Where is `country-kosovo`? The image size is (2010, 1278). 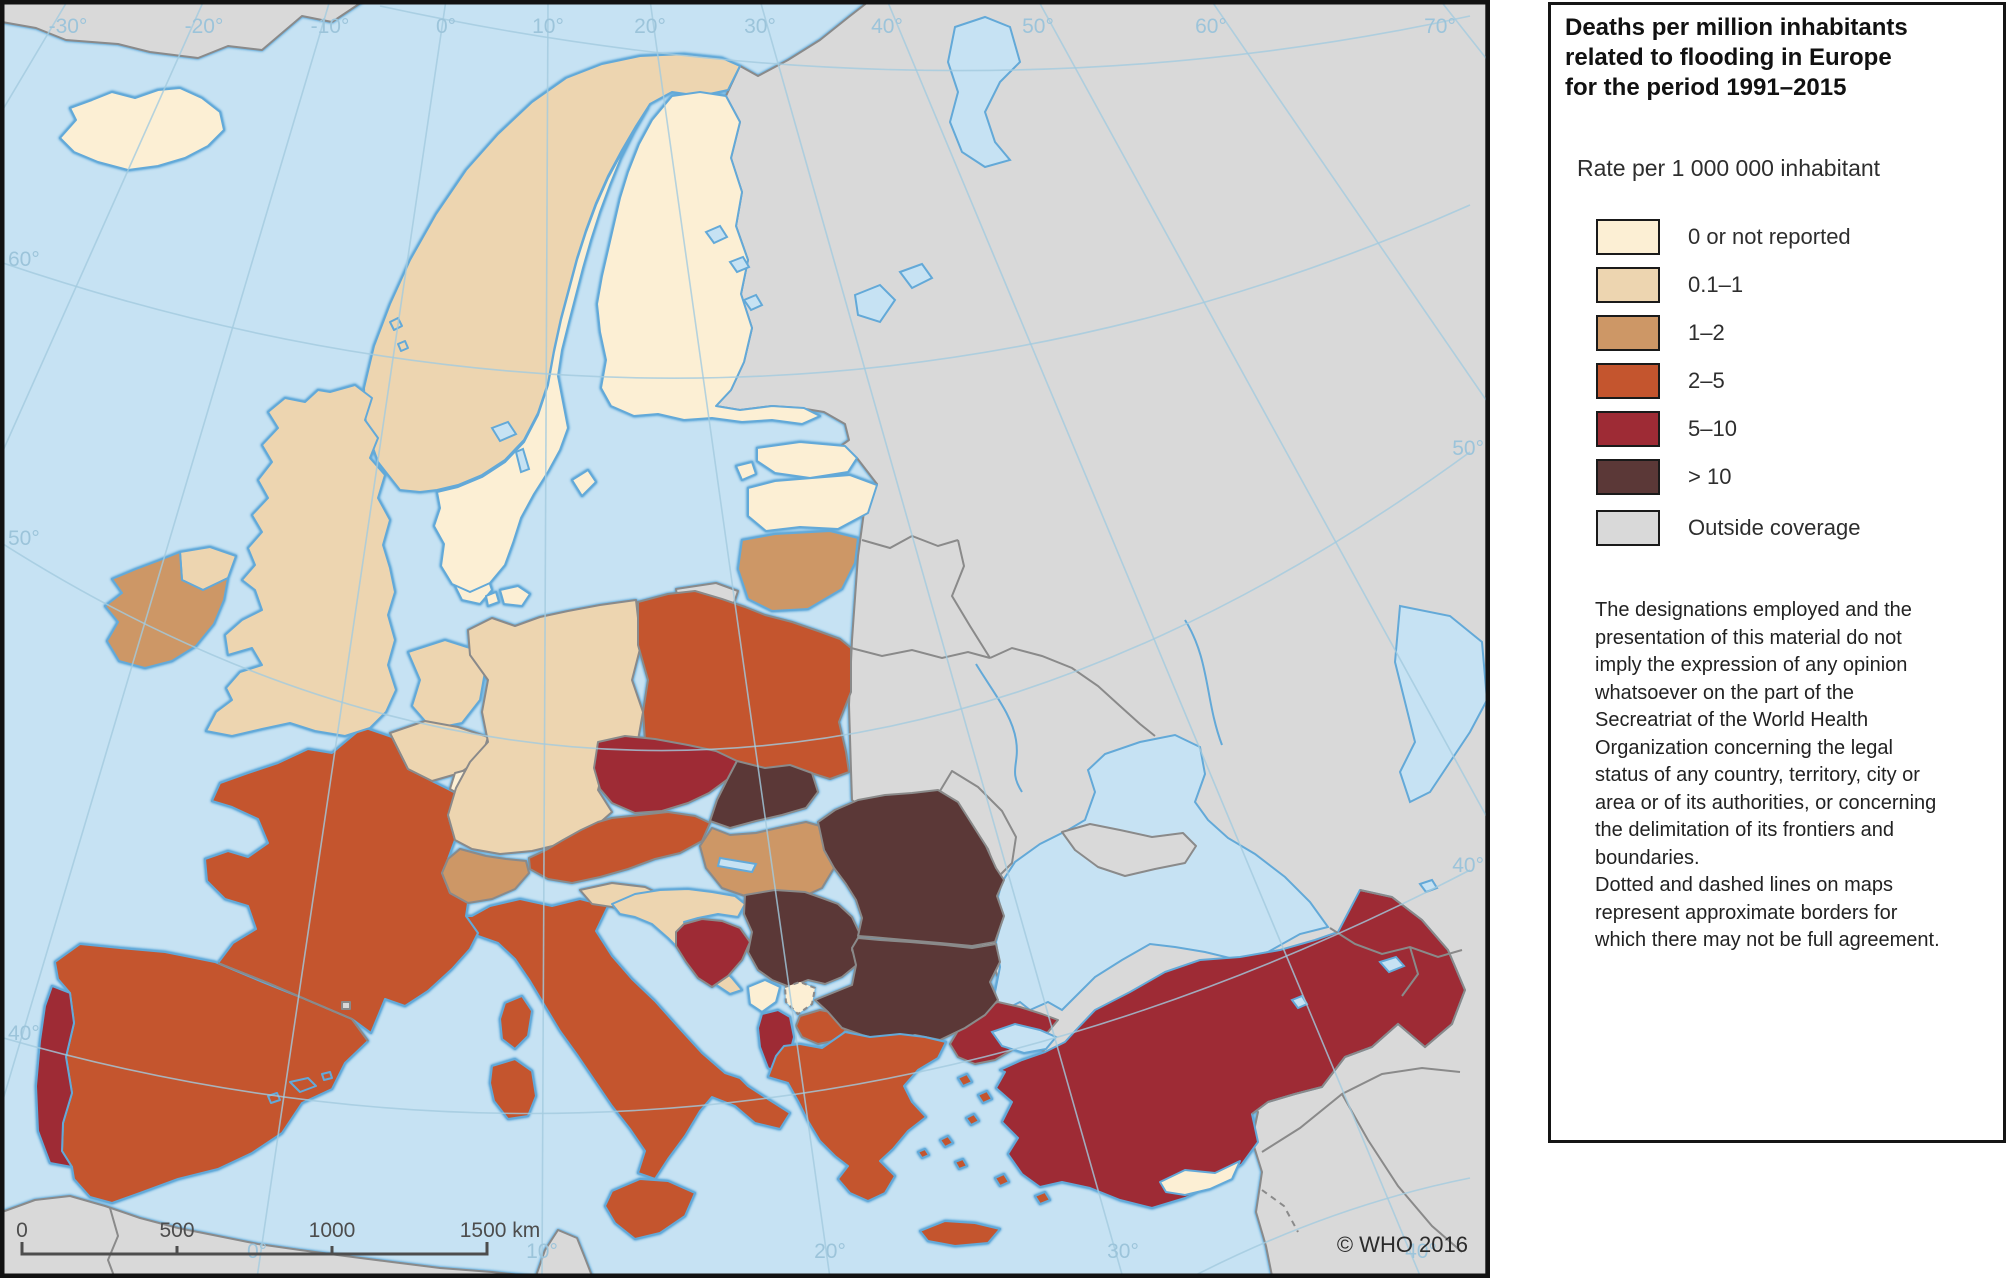
country-kosovo is located at coordinates (800, 998).